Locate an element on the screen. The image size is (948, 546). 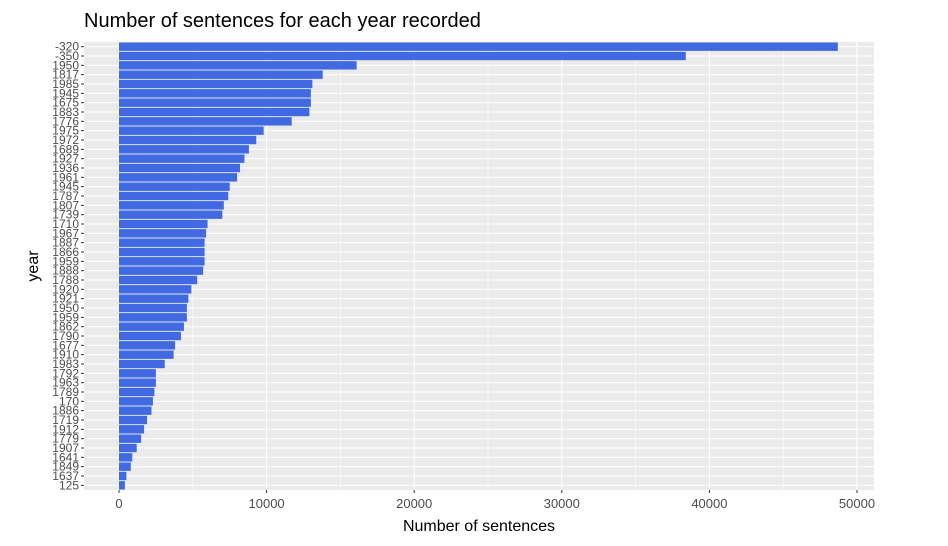
y-tick-label: 1967 is located at coordinates (65, 233).